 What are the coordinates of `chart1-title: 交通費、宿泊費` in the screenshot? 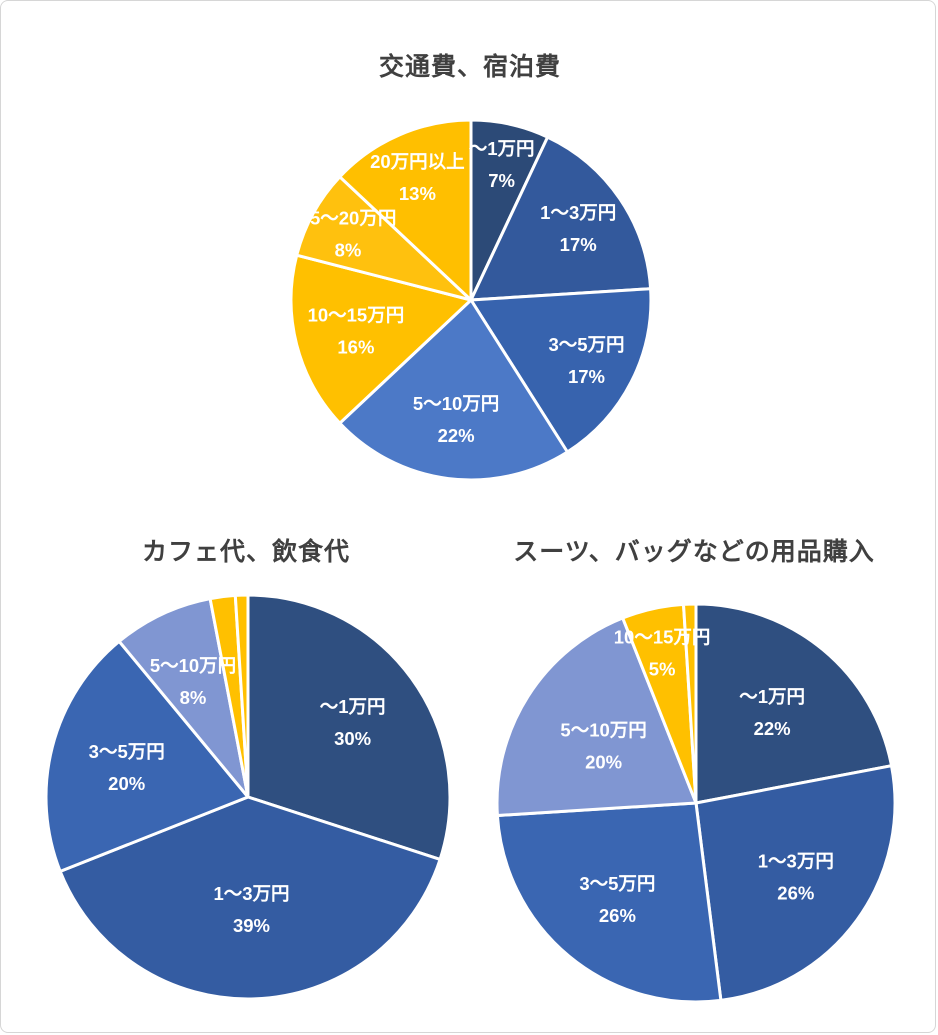 It's located at (469, 67).